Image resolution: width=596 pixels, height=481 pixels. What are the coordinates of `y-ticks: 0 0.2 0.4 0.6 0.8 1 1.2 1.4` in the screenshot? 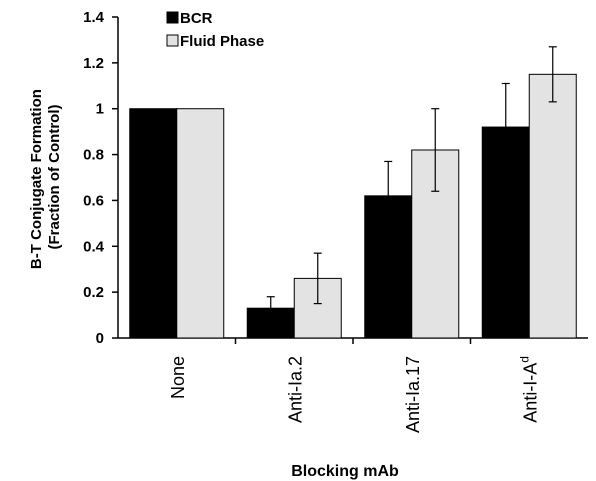 It's located at (100, 178).